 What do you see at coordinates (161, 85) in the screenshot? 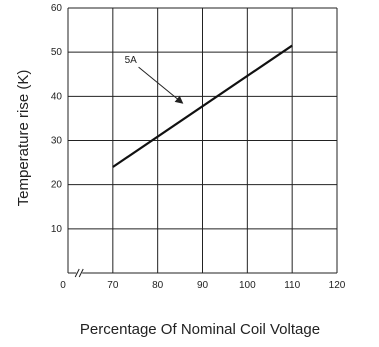
I see `annotation-arrow` at bounding box center [161, 85].